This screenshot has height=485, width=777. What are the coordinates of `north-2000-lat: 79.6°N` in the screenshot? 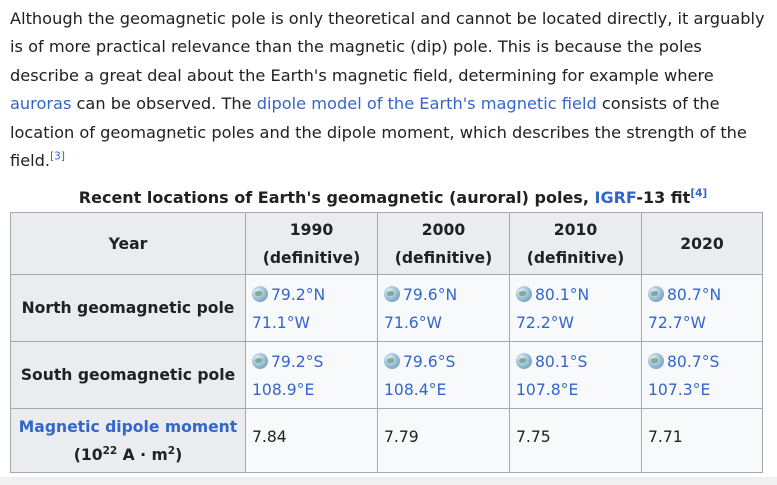 It's located at (430, 295).